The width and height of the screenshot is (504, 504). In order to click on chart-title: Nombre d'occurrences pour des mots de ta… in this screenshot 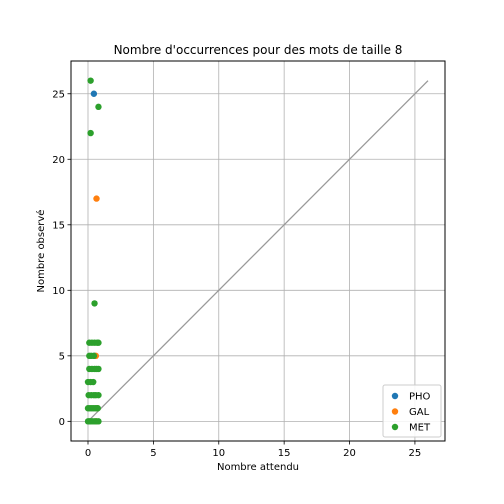, I will do `click(258, 50)`.